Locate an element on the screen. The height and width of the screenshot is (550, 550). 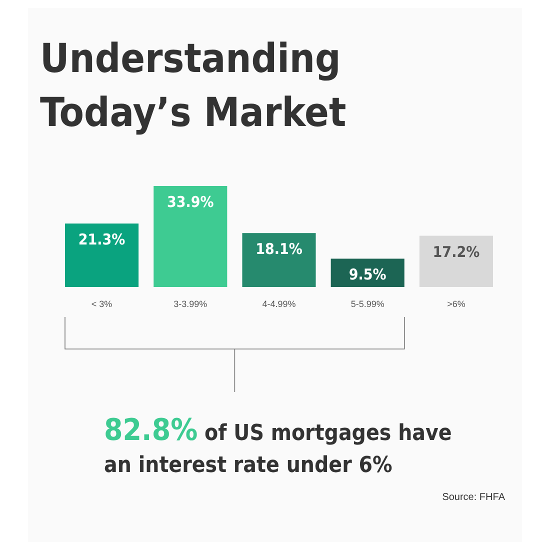
source-note: Source: FHFA is located at coordinates (474, 497).